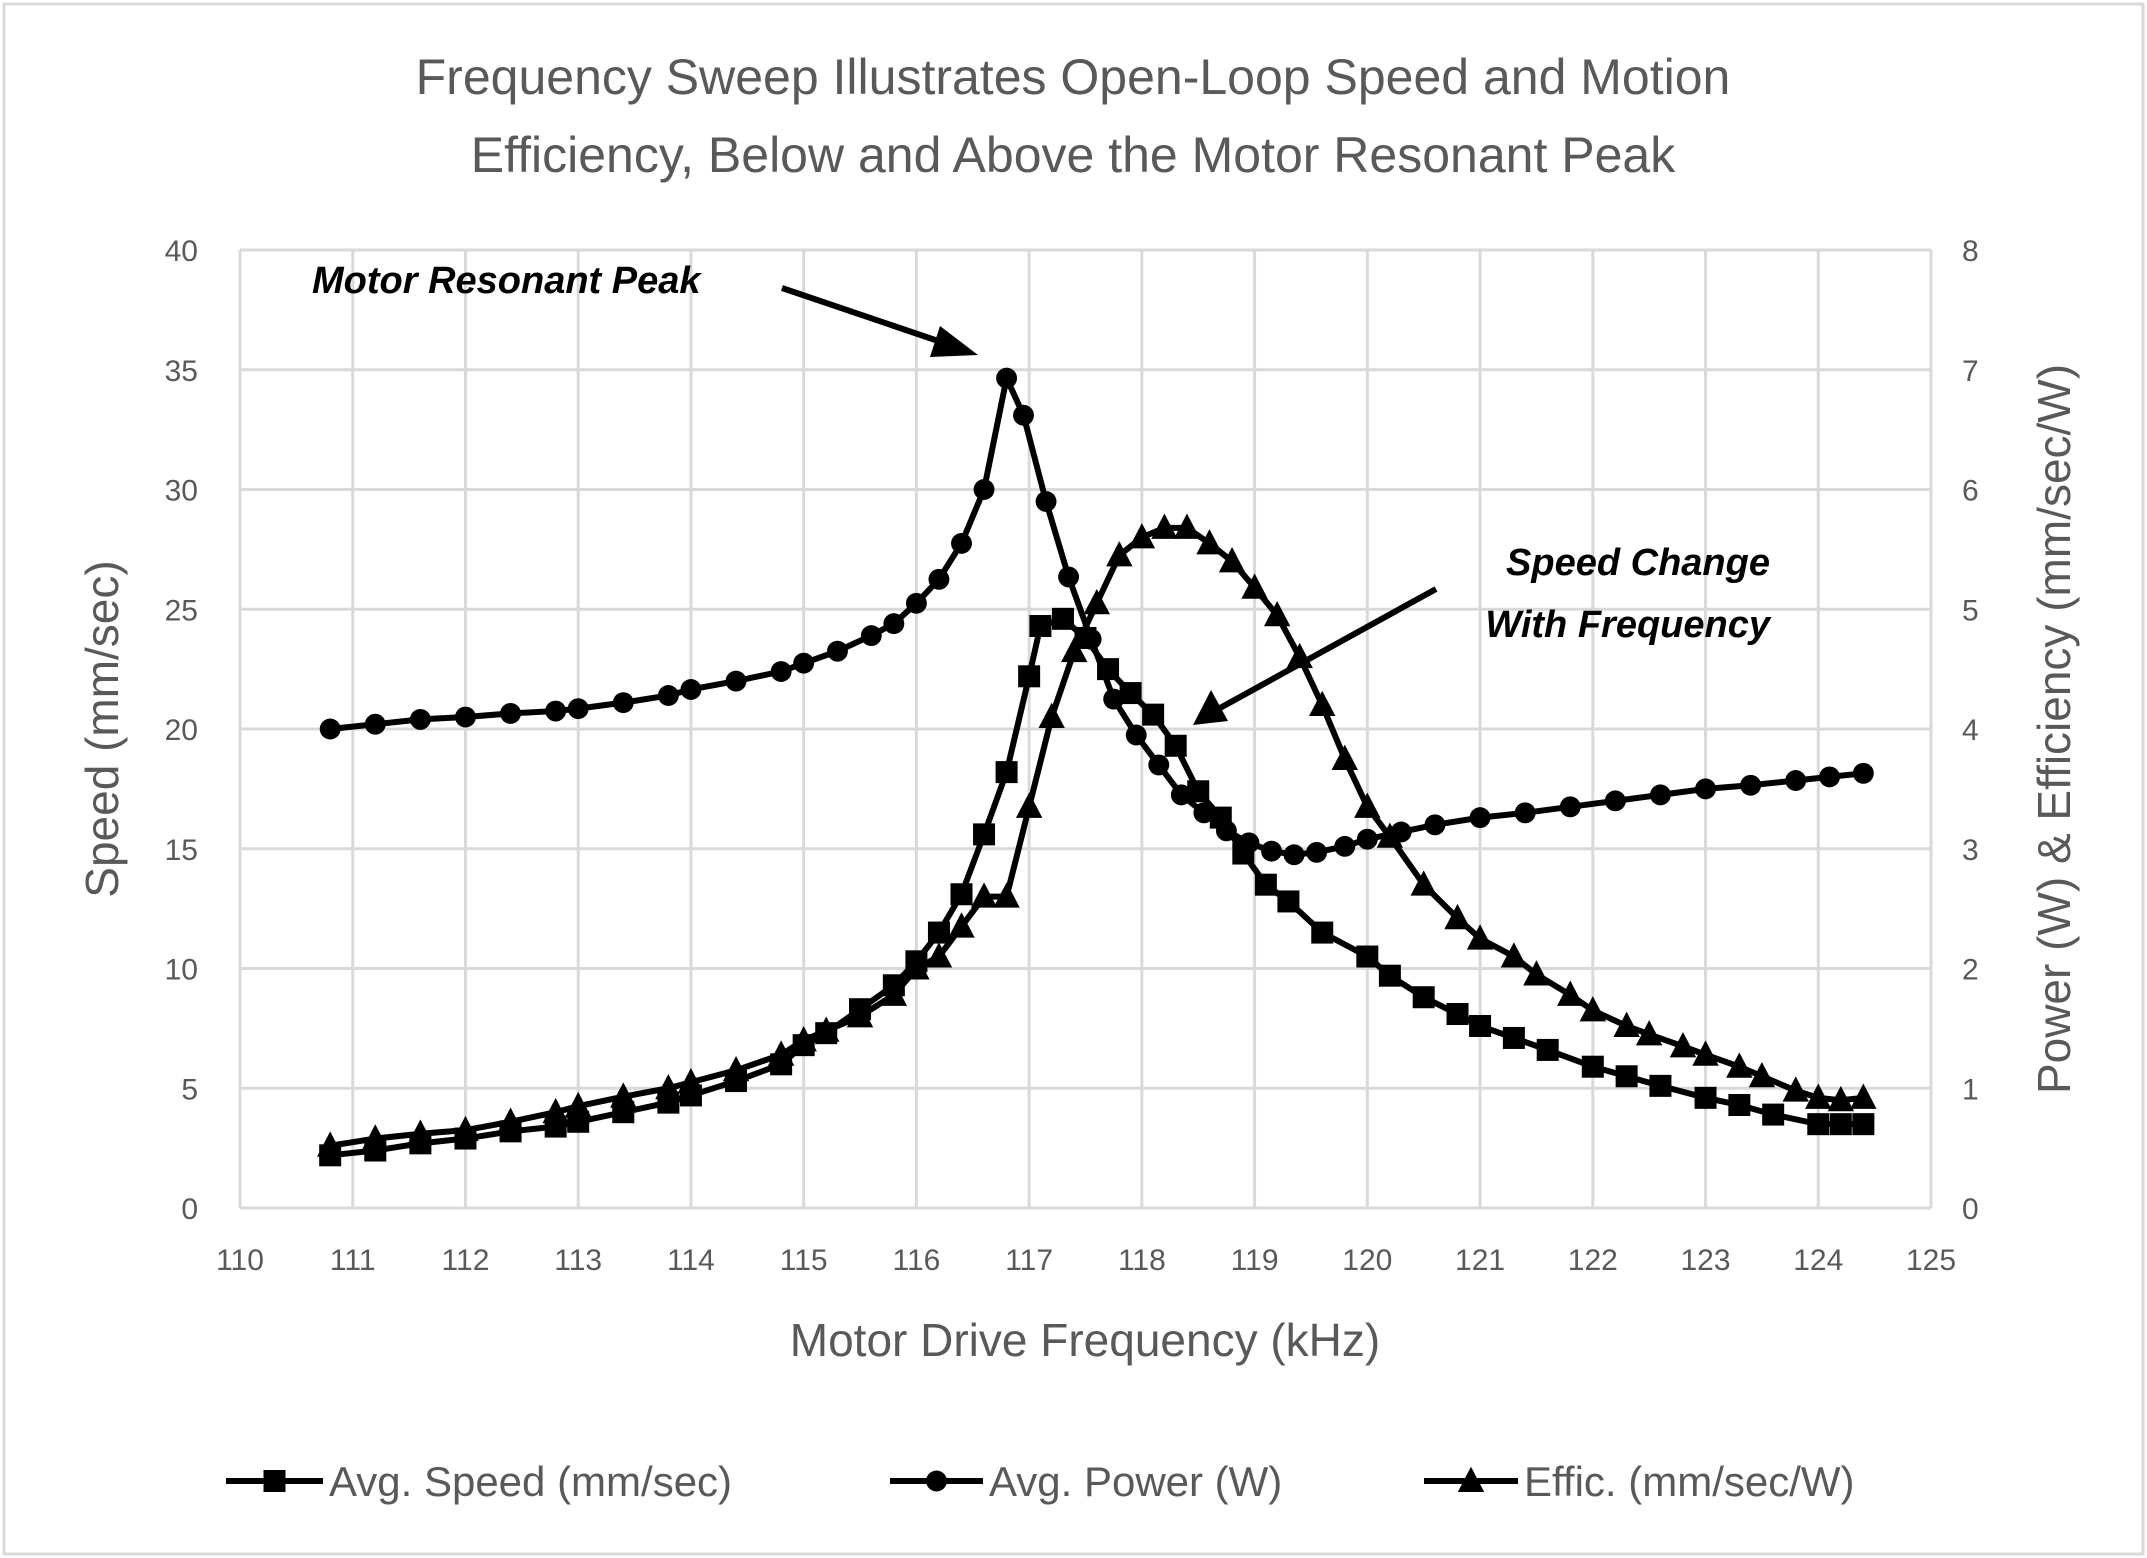 This screenshot has width=2147, height=1558. I want to click on x-tick-label: 113, so click(578, 1260).